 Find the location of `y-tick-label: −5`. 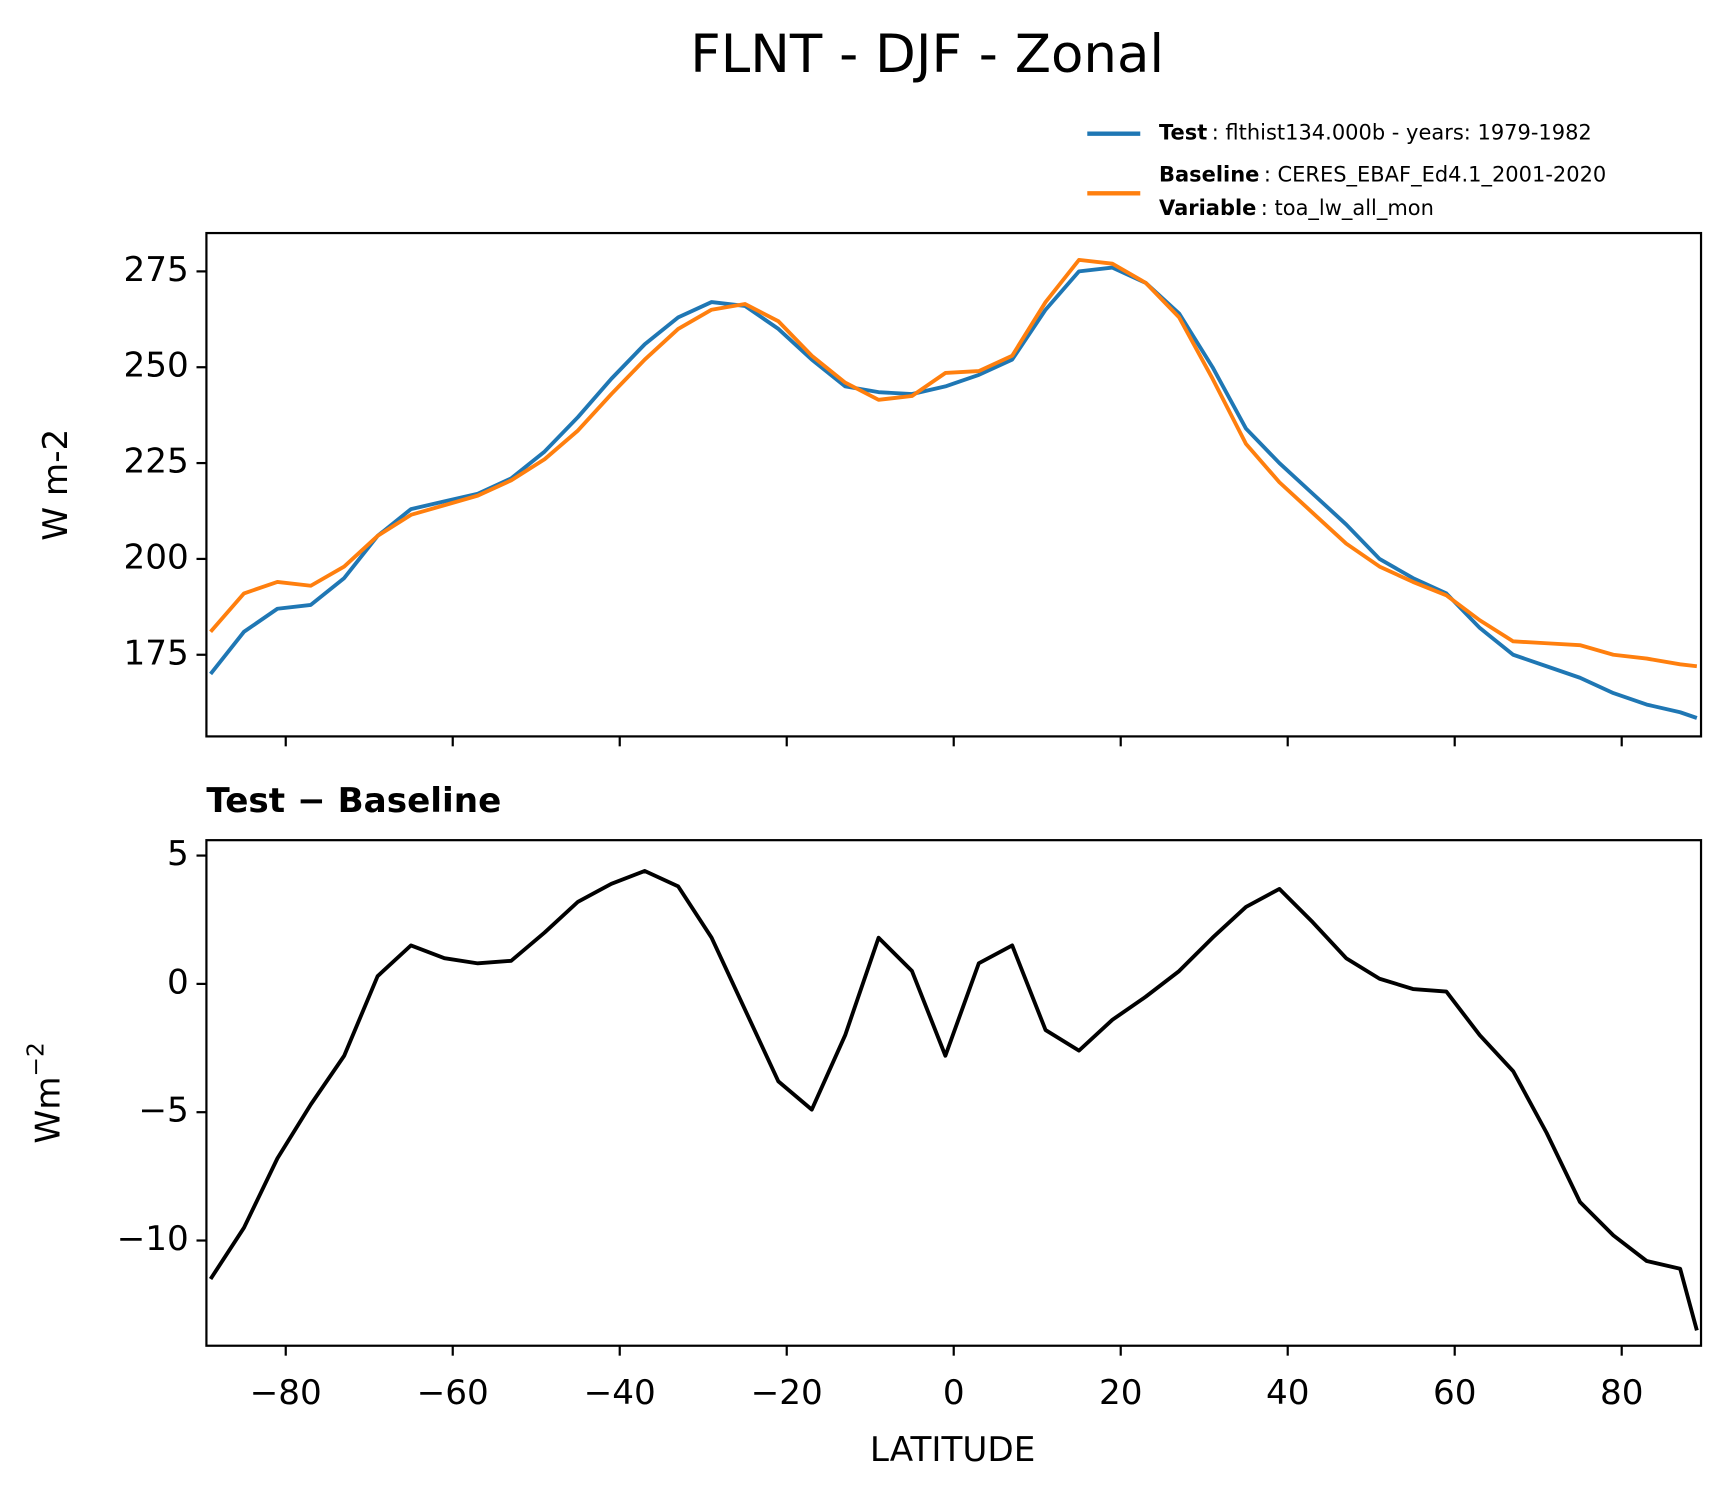

y-tick-label: −5 is located at coordinates (163, 1111).